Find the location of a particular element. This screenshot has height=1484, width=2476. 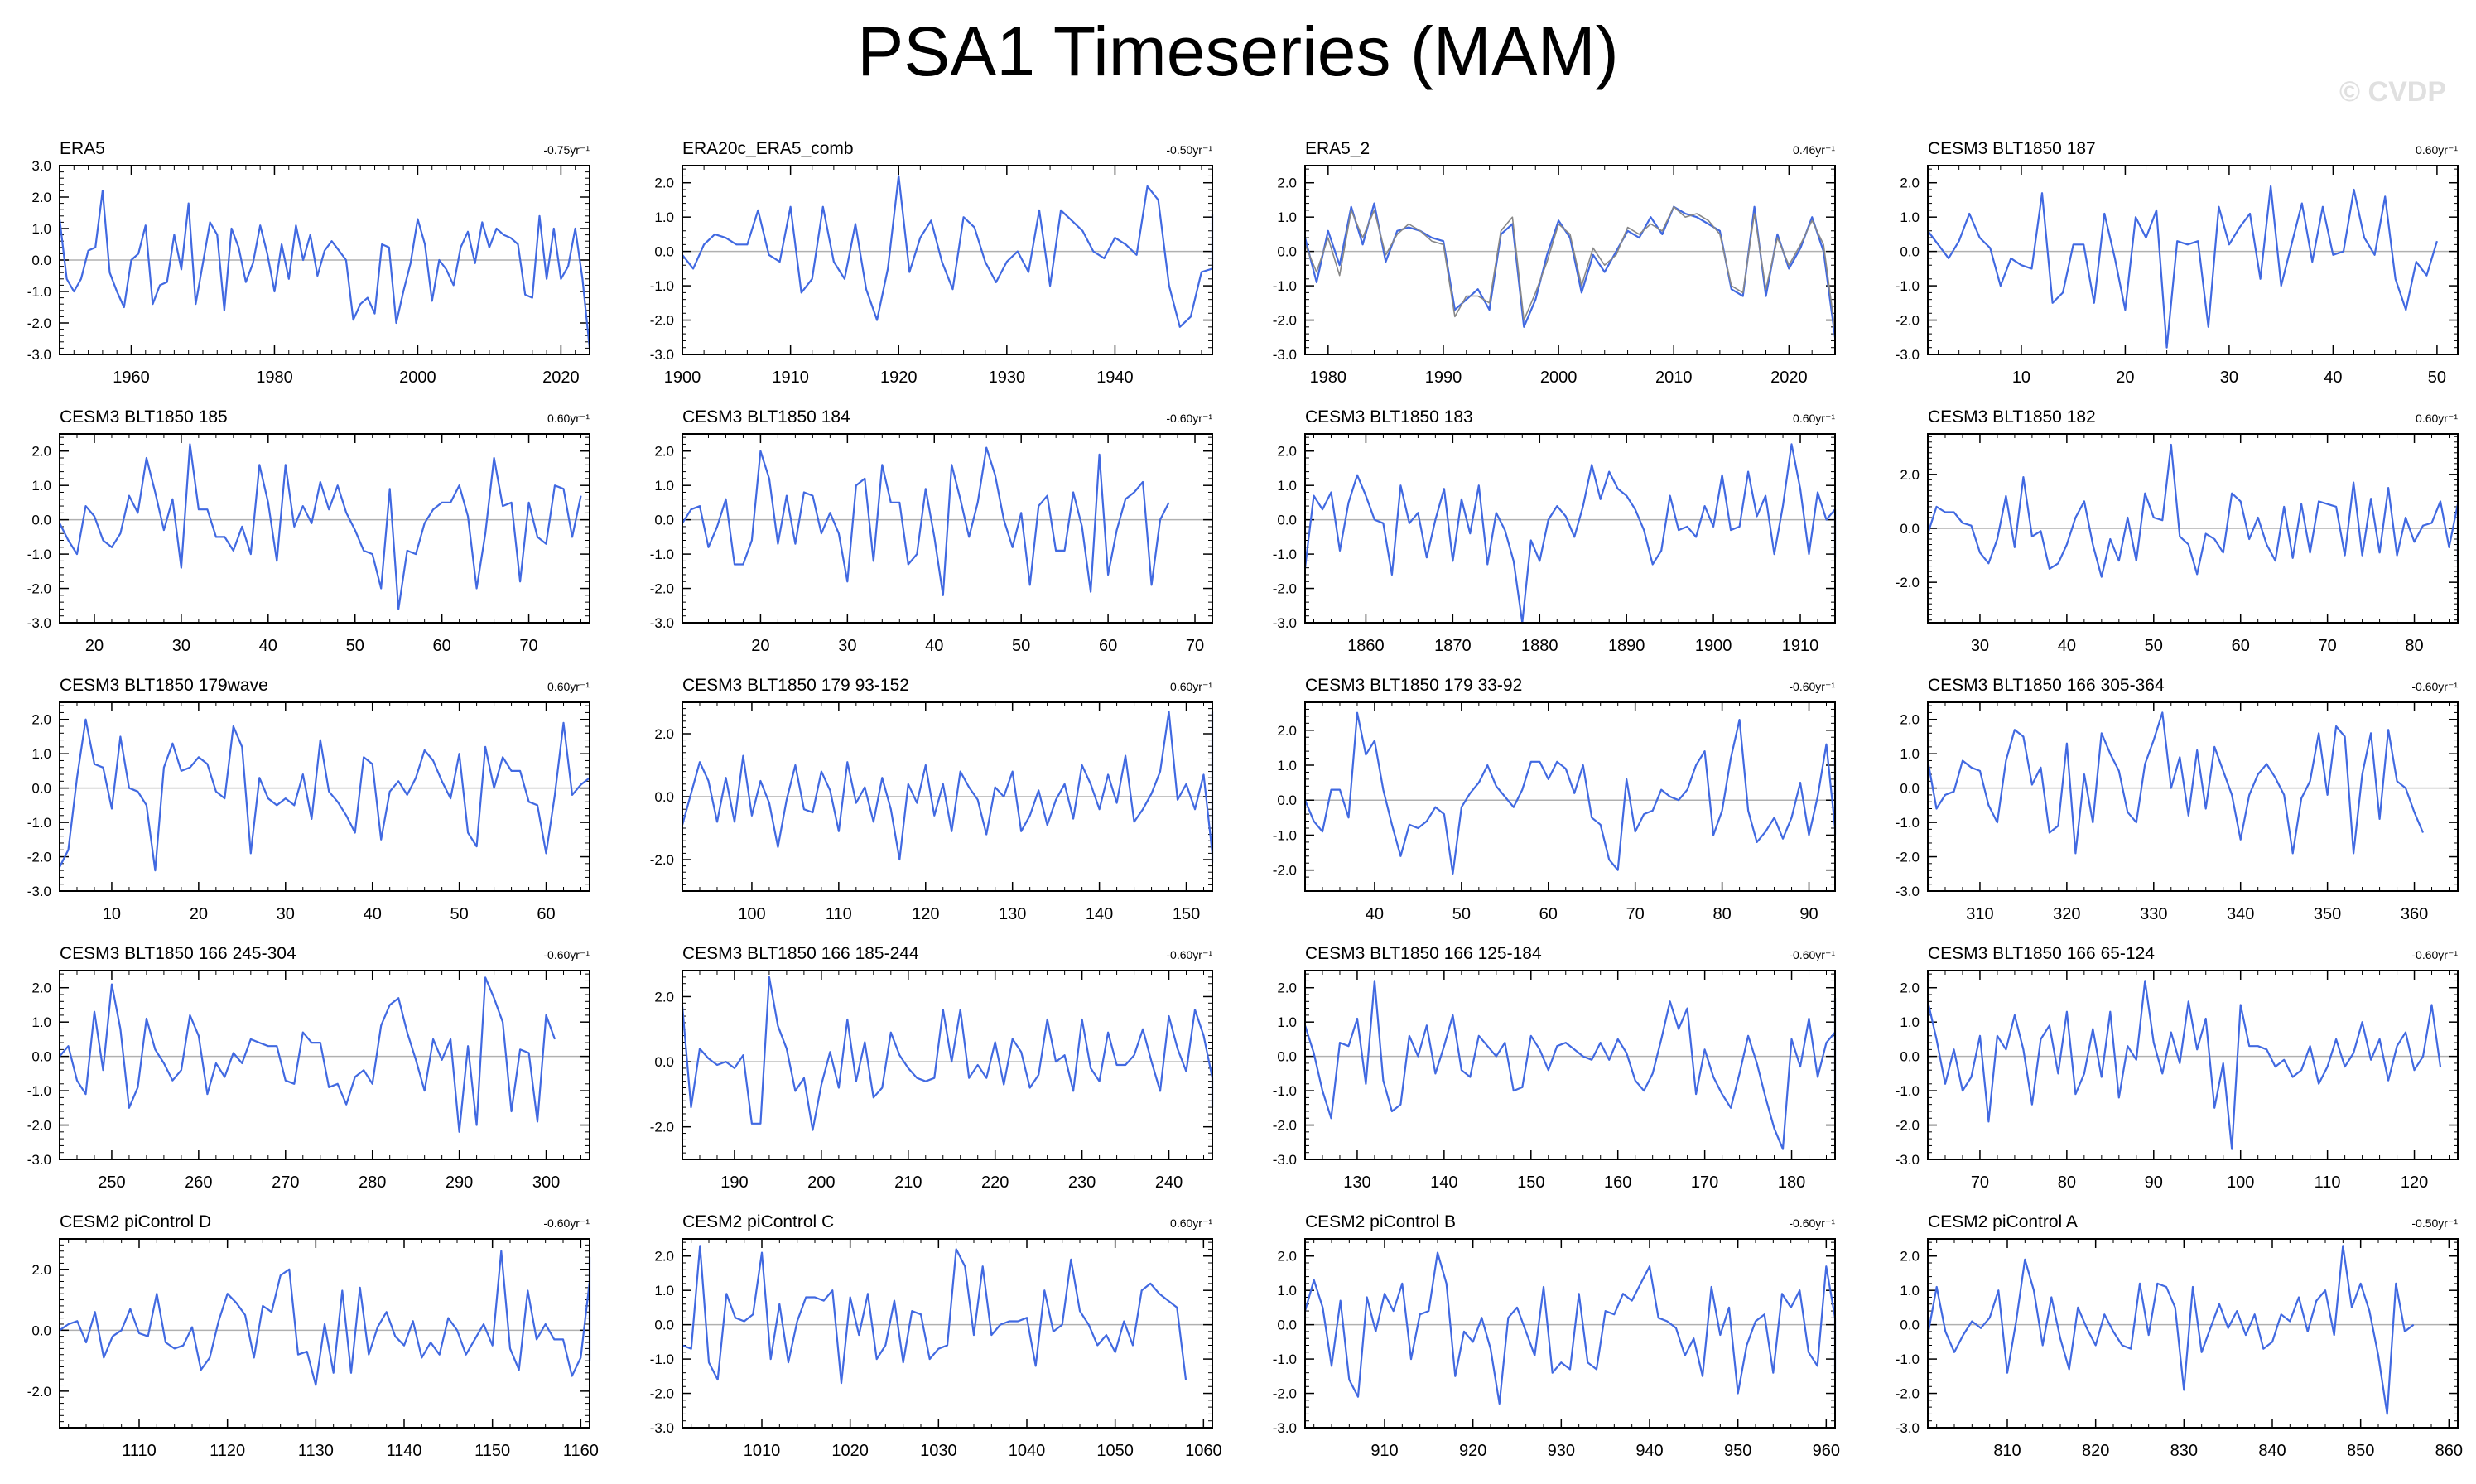

x-tick-label: 920 is located at coordinates (1472, 1451).